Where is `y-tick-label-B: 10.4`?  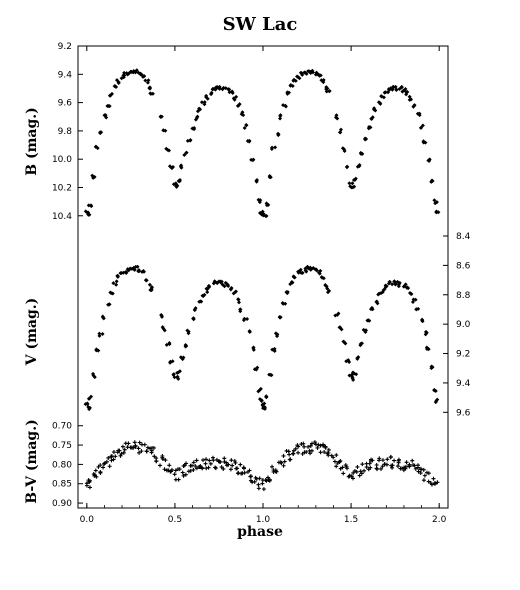 y-tick-label-B: 10.4 is located at coordinates (62, 217).